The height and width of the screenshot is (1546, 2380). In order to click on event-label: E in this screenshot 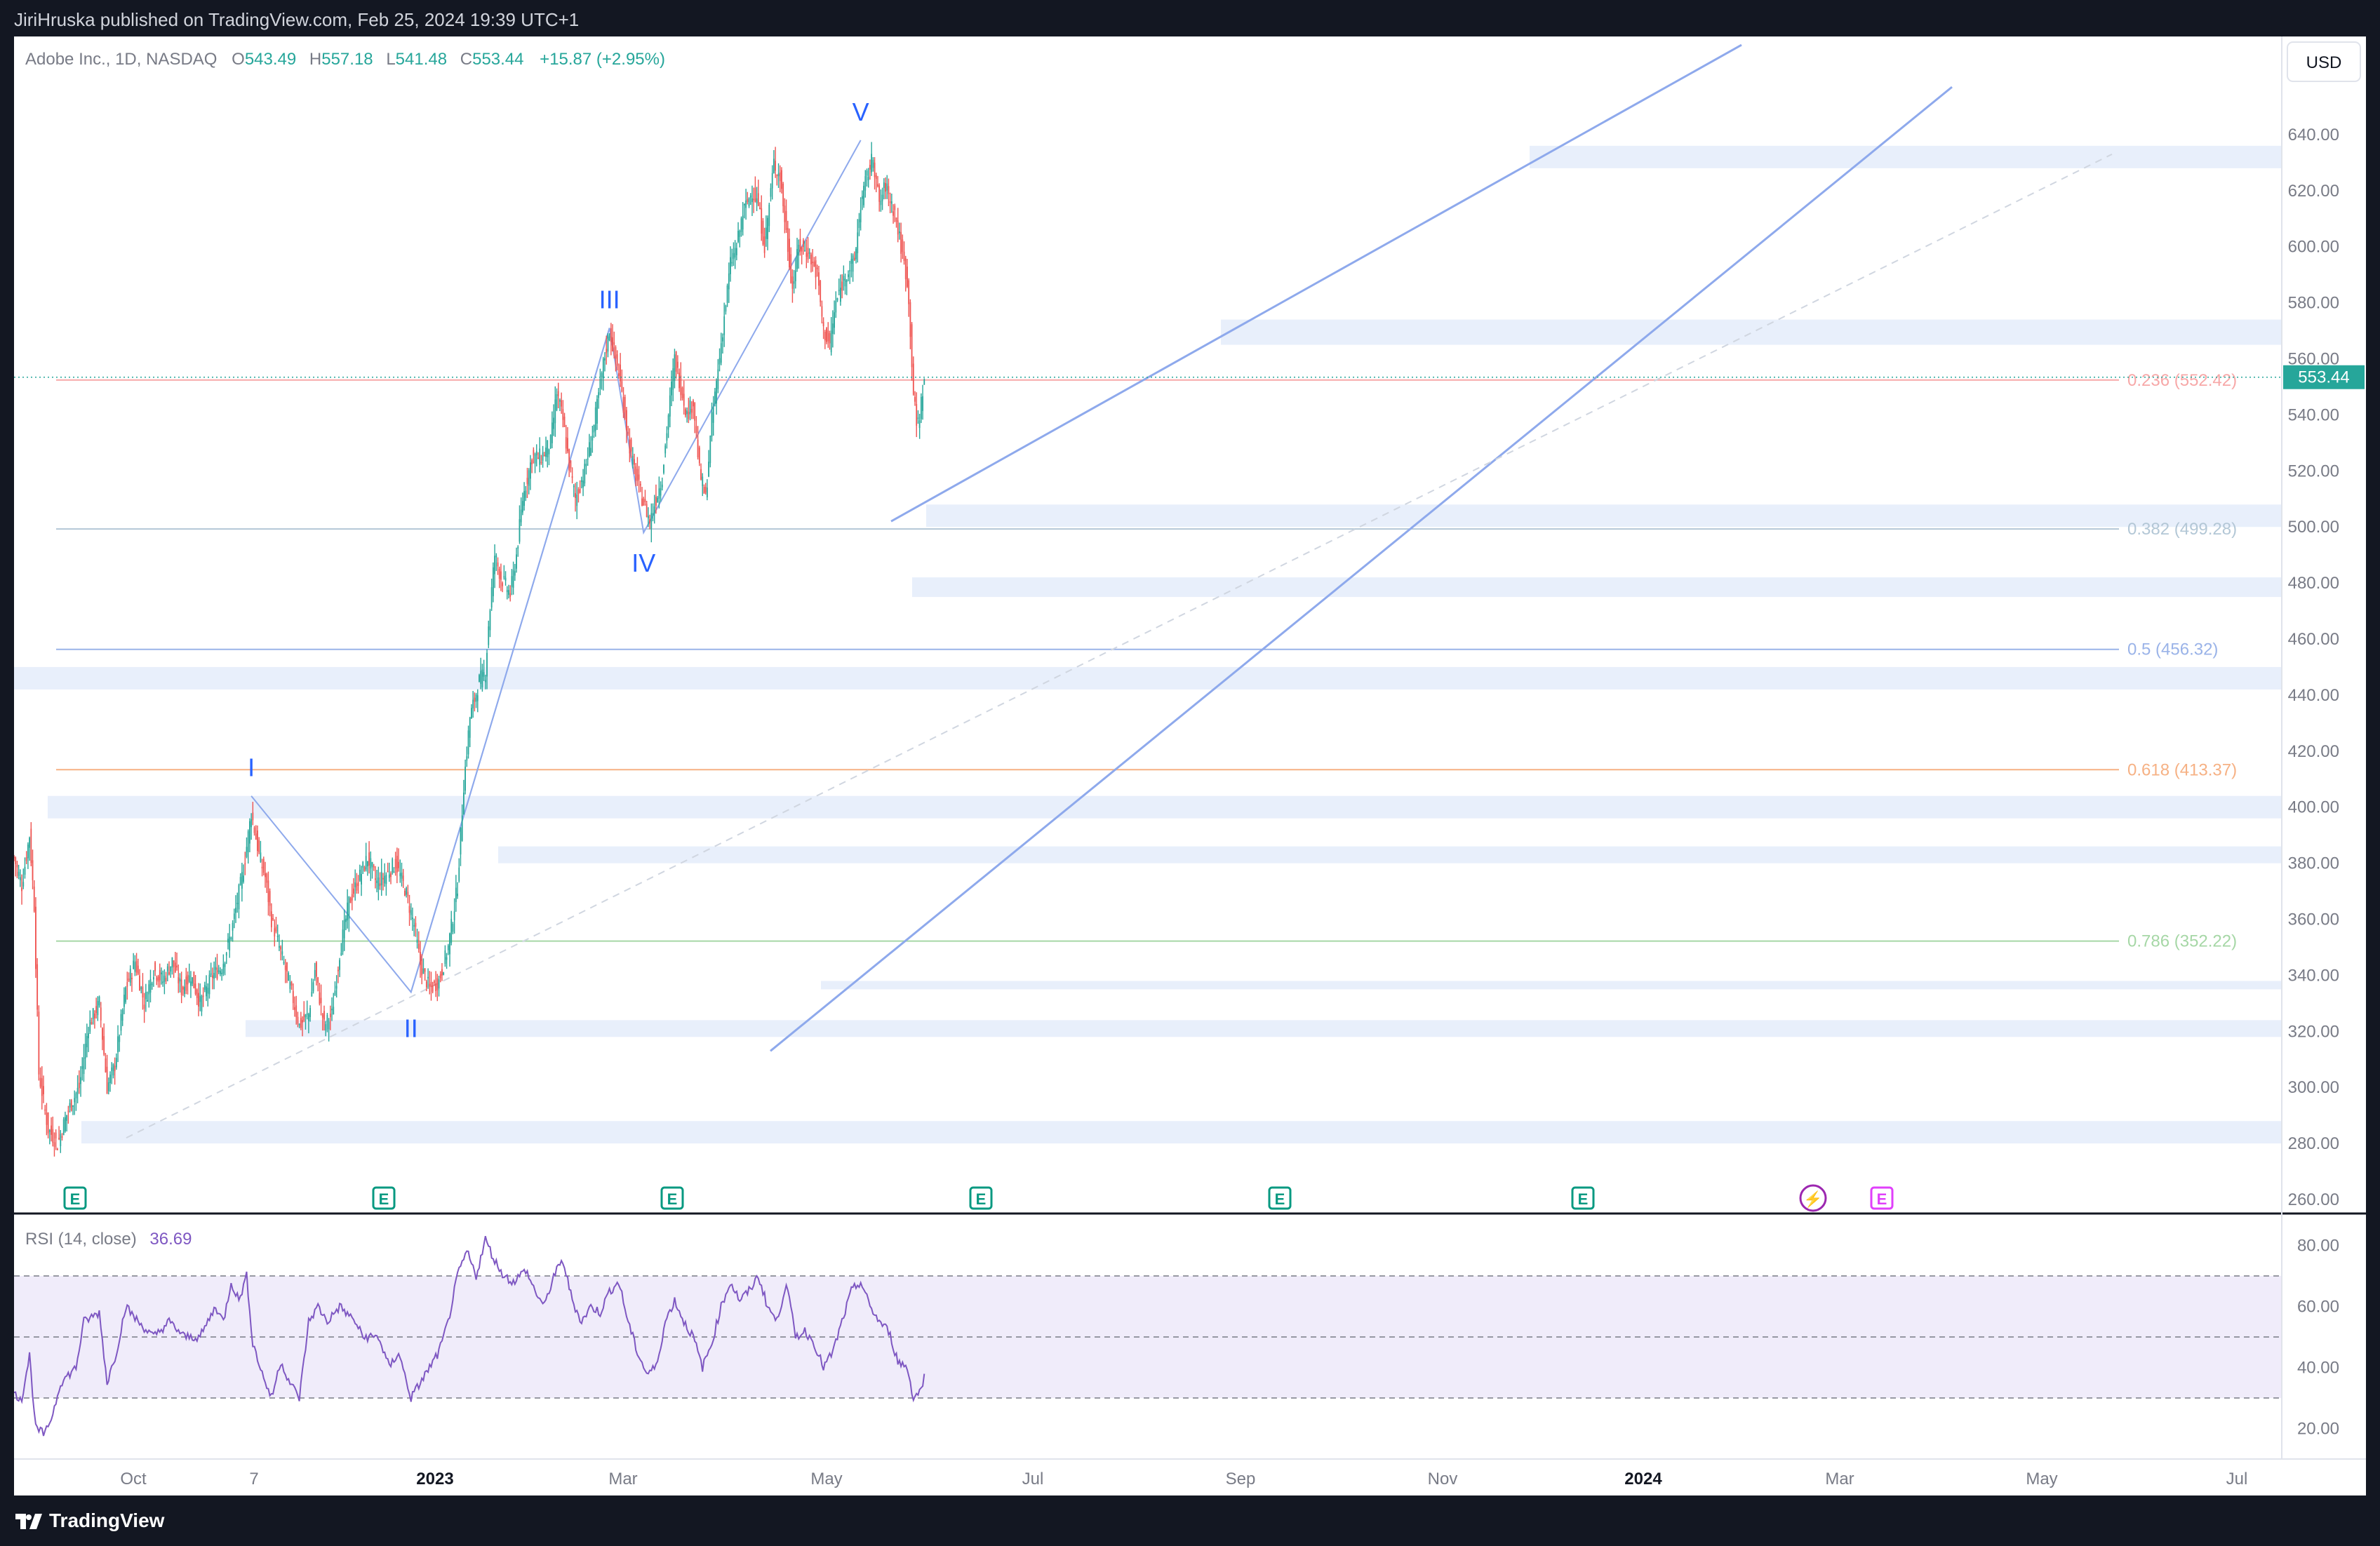, I will do `click(1583, 1199)`.